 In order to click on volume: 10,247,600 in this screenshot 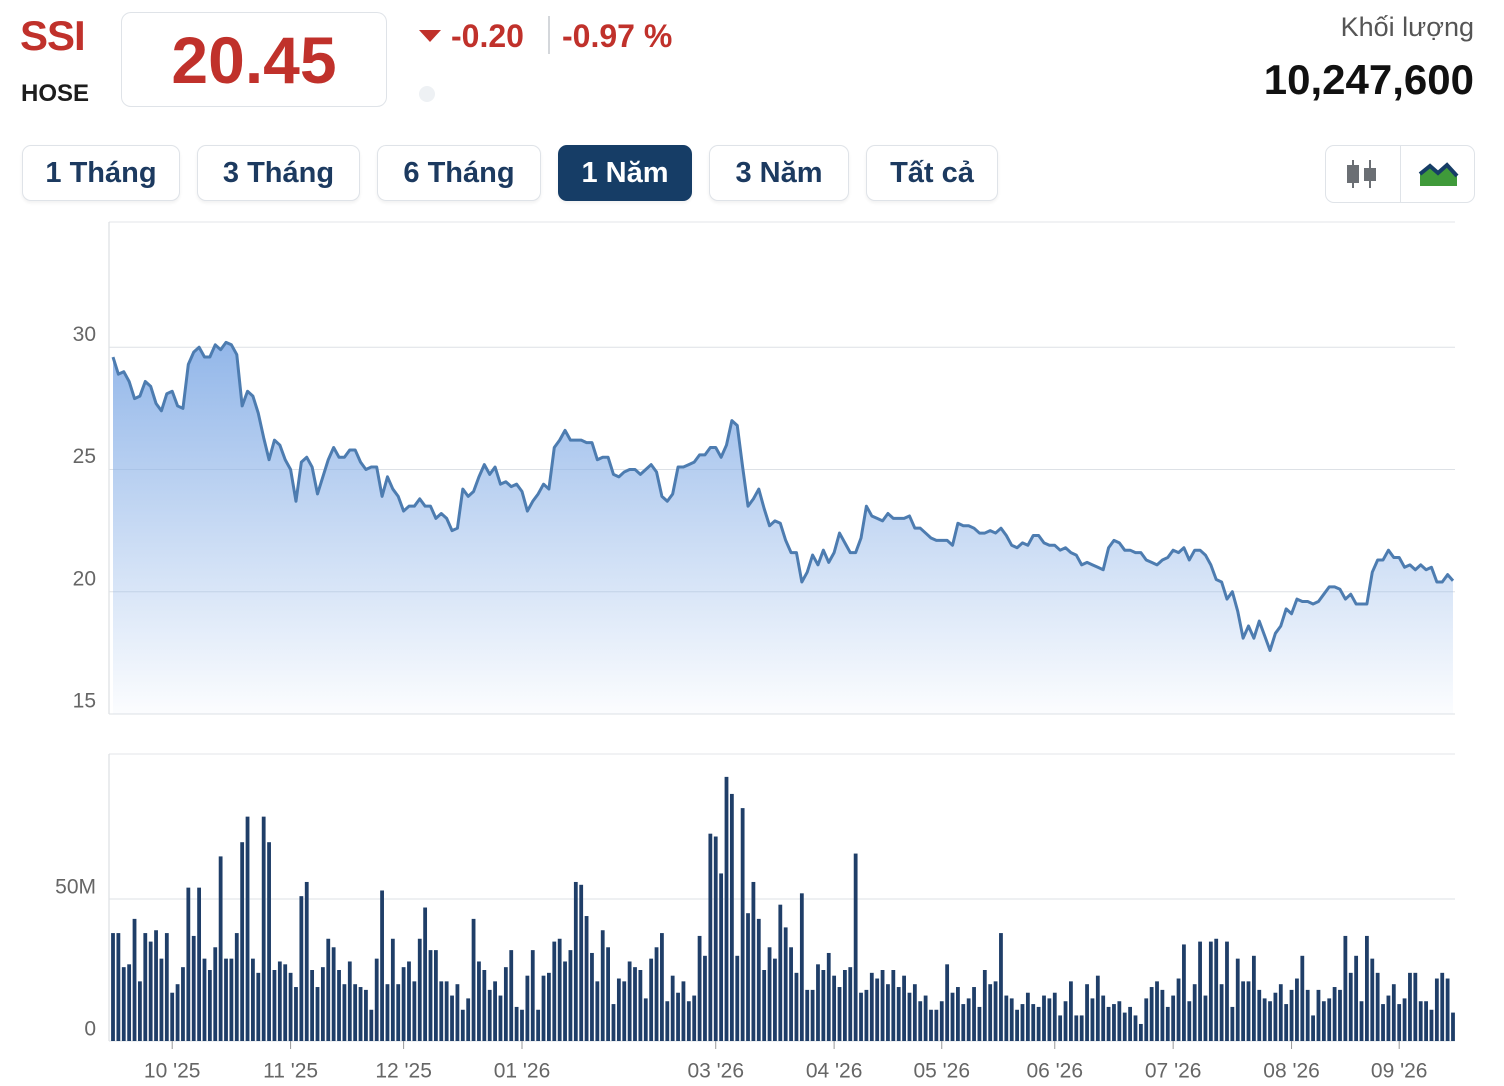, I will do `click(1368, 79)`.